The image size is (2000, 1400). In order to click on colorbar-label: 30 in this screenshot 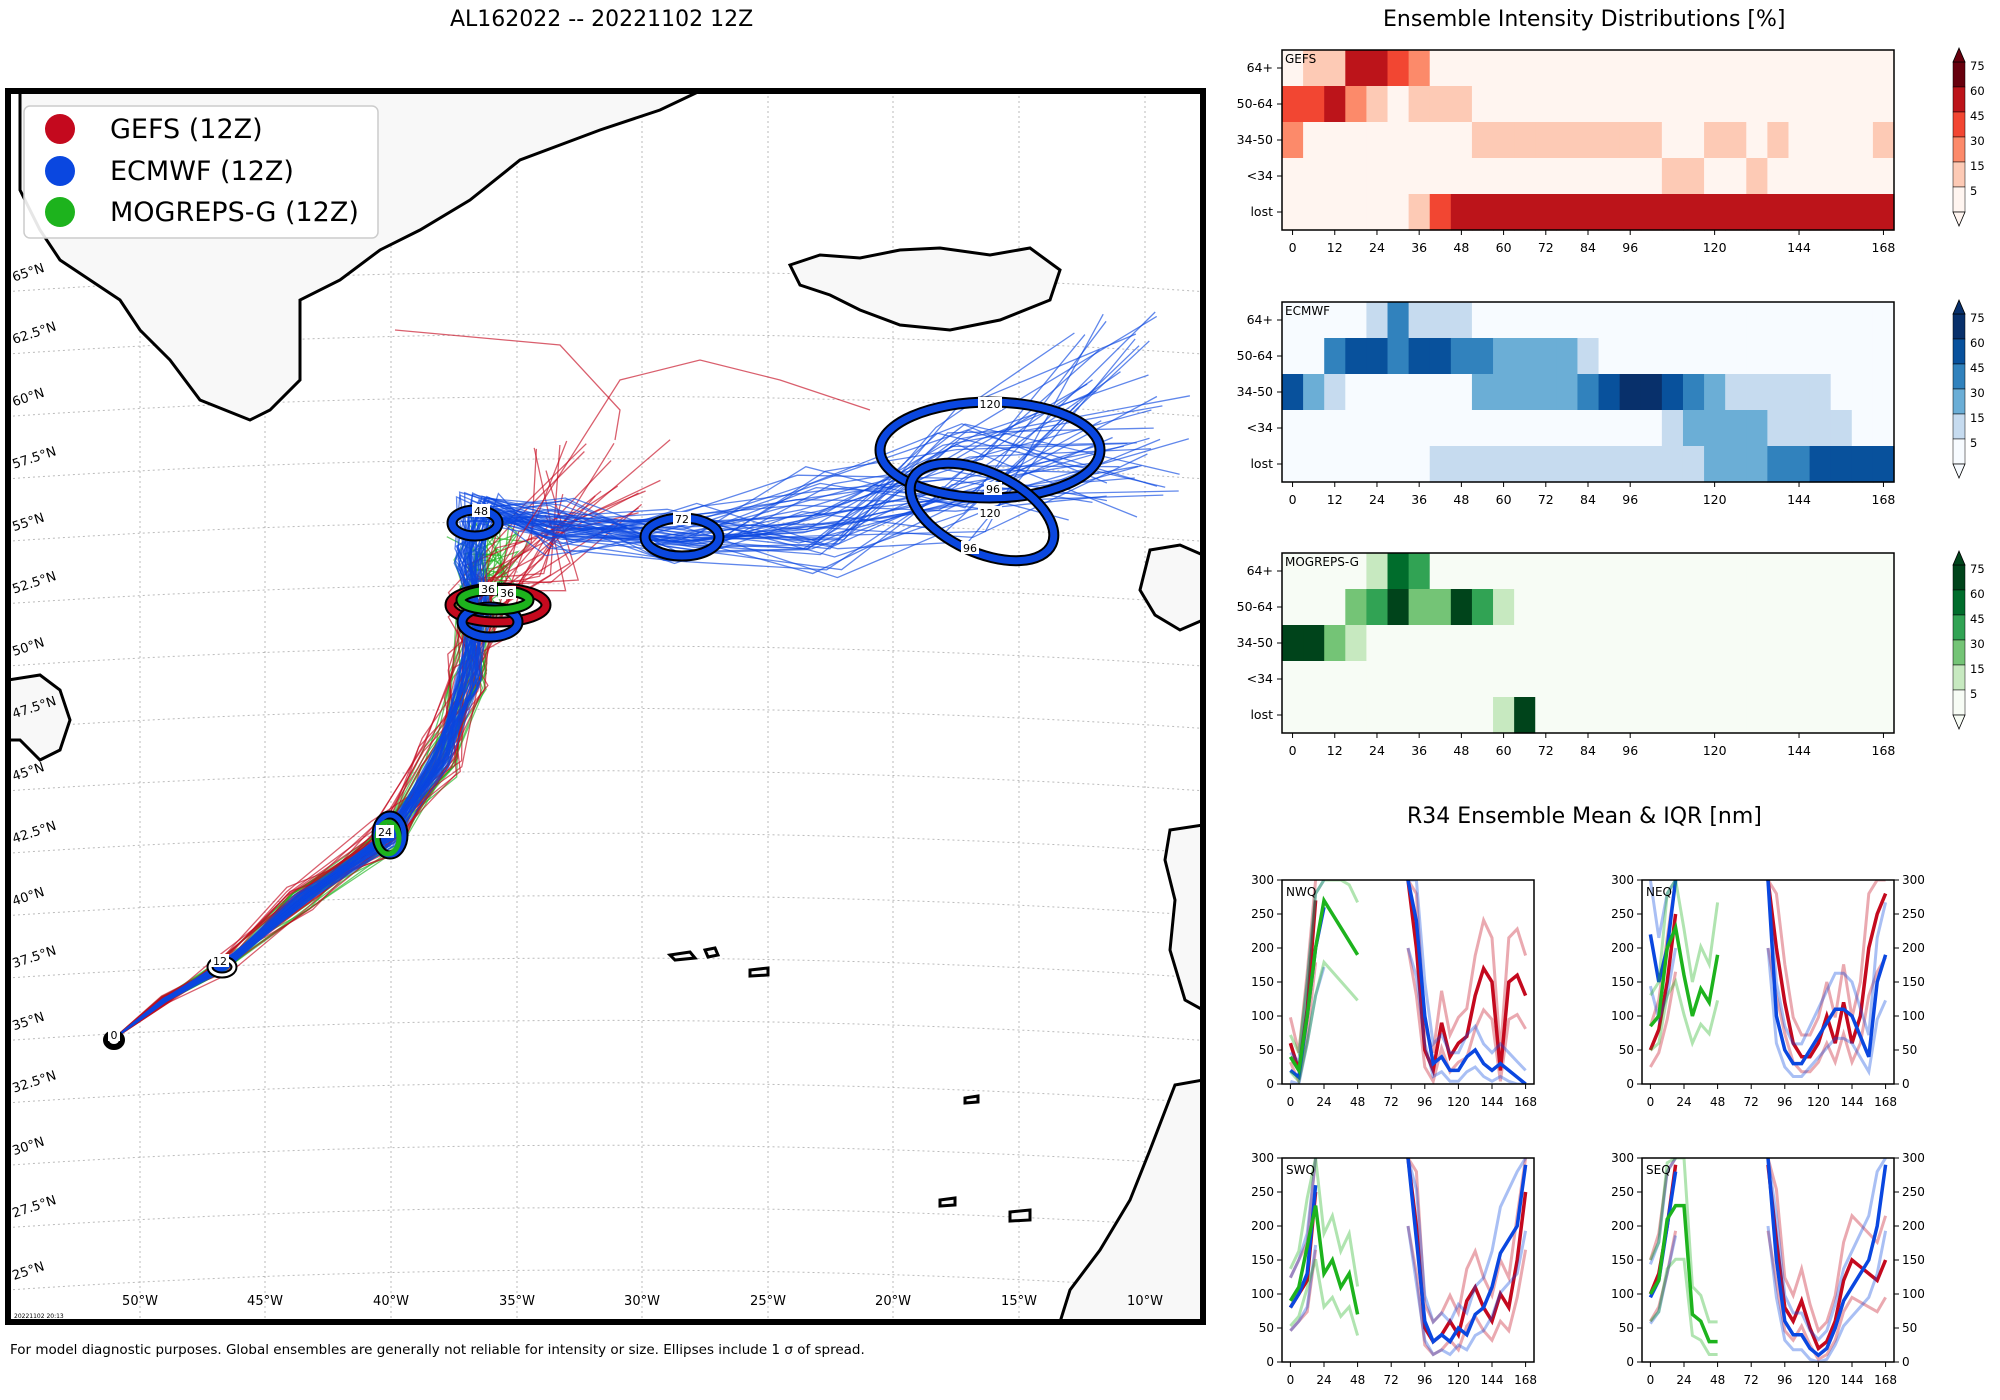, I will do `click(1977, 141)`.